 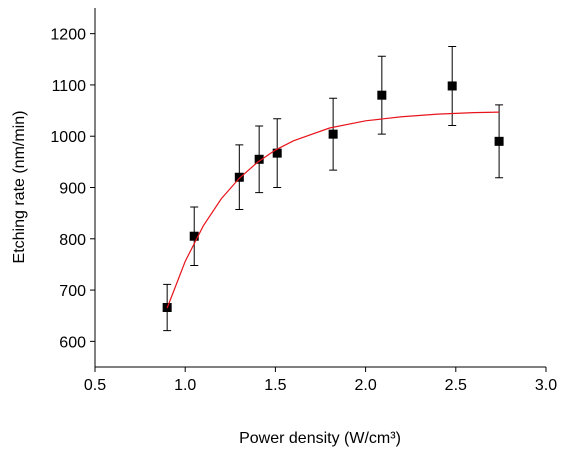 I want to click on y-tick-label: 900, so click(x=72, y=189).